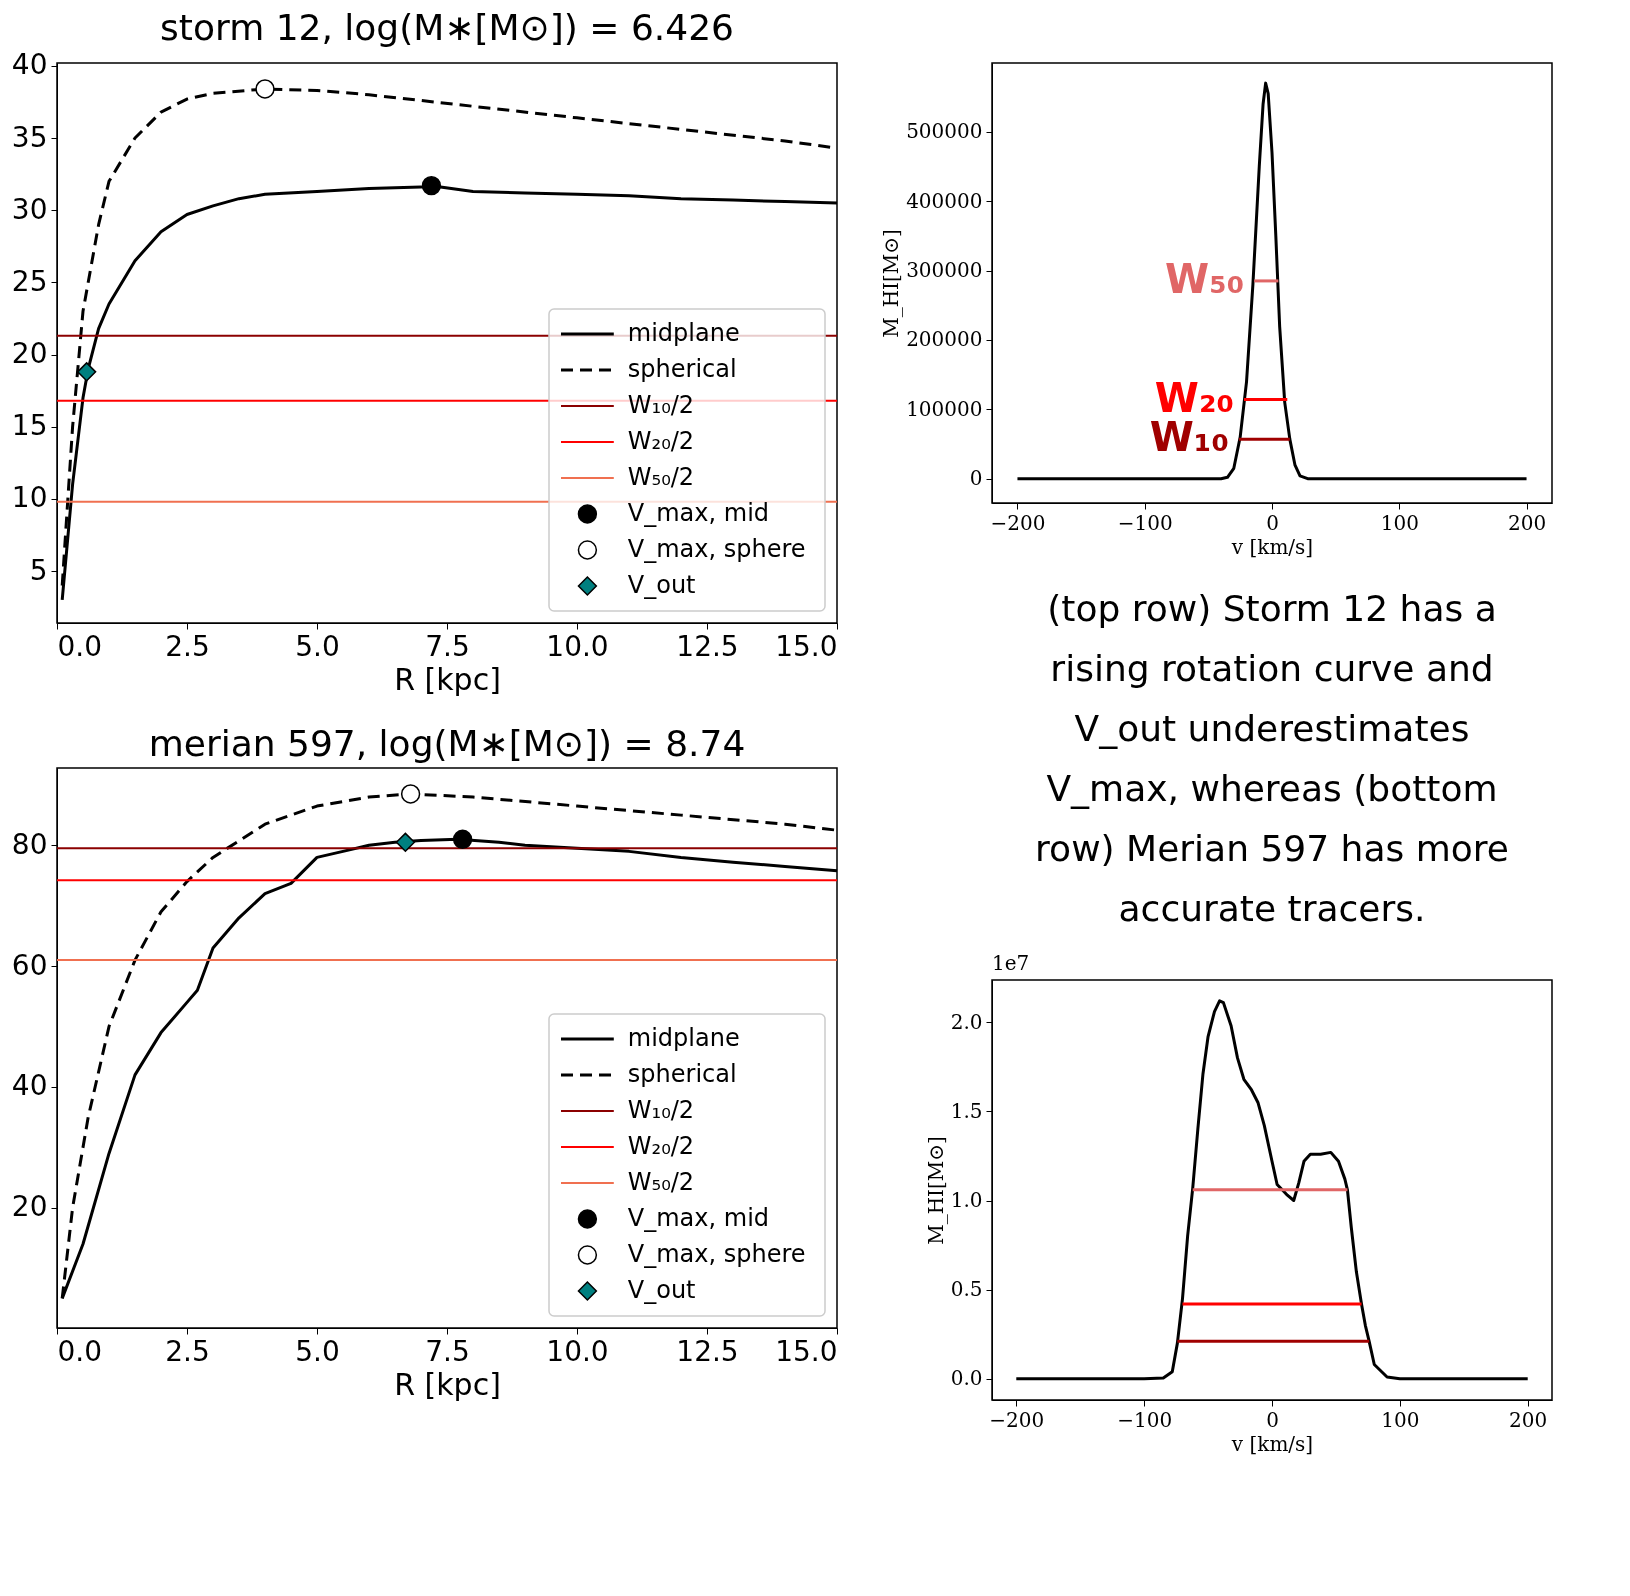 This screenshot has height=1596, width=1630. I want to click on y-tick-label: 15, so click(29, 426).